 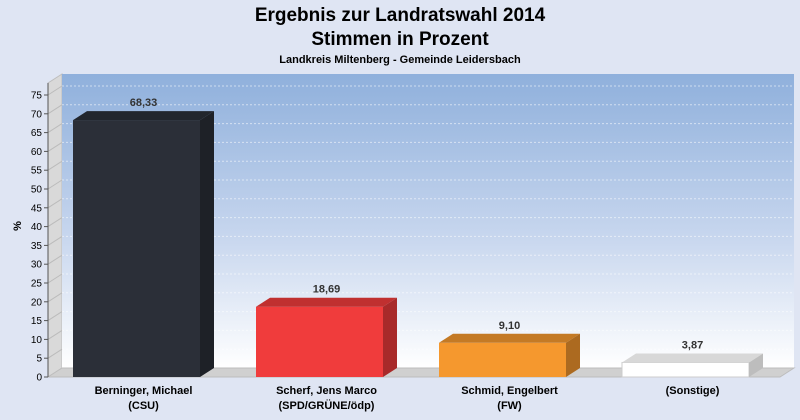 I want to click on y-tick-label: 45, so click(x=37, y=208).